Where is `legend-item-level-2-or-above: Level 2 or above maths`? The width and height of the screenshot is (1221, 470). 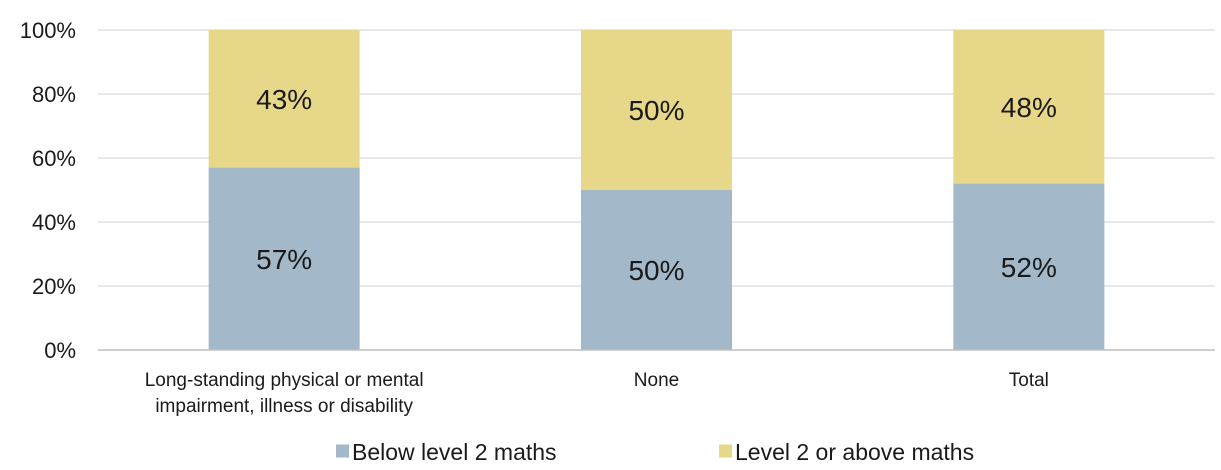 legend-item-level-2-or-above: Level 2 or above maths is located at coordinates (846, 452).